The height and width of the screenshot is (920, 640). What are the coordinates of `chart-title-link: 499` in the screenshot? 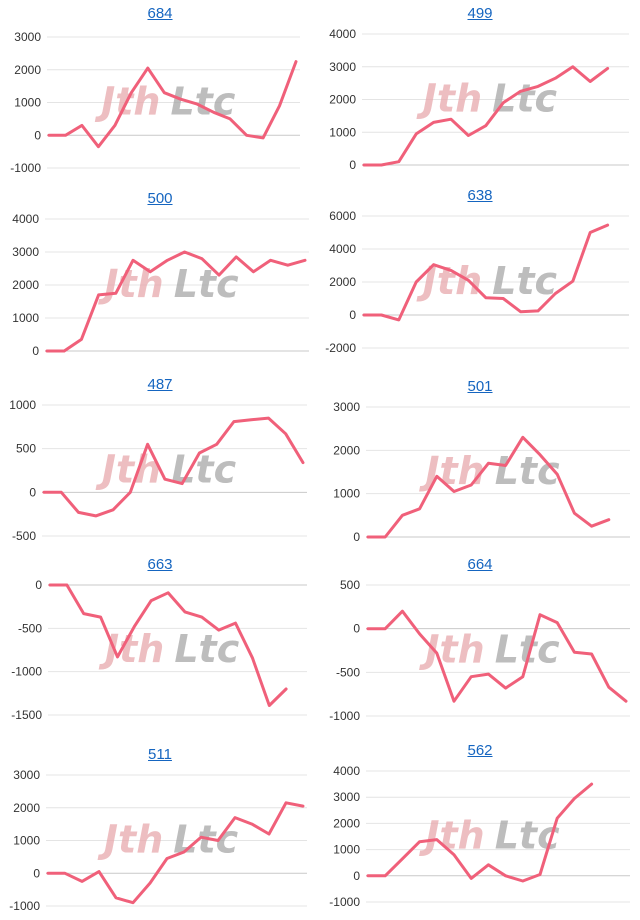 It's located at (480, 13).